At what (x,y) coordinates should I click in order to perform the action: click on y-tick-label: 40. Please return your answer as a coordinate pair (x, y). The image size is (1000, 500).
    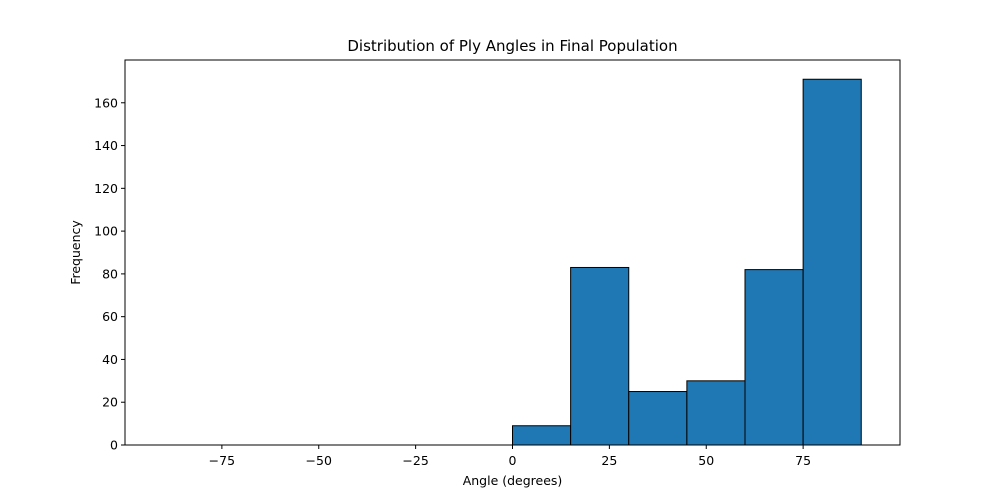
    Looking at the image, I should click on (110, 359).